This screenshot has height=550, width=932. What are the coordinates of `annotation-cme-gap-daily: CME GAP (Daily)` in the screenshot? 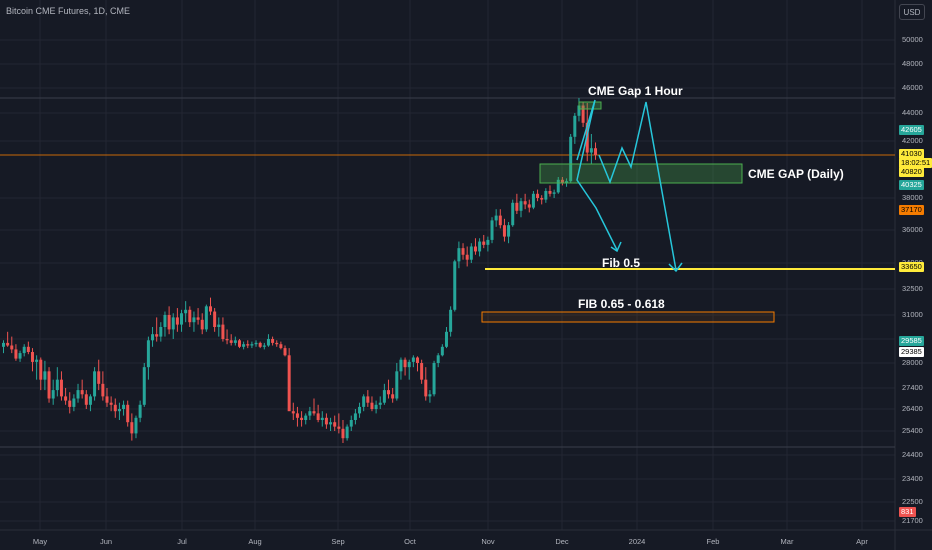 It's located at (796, 174).